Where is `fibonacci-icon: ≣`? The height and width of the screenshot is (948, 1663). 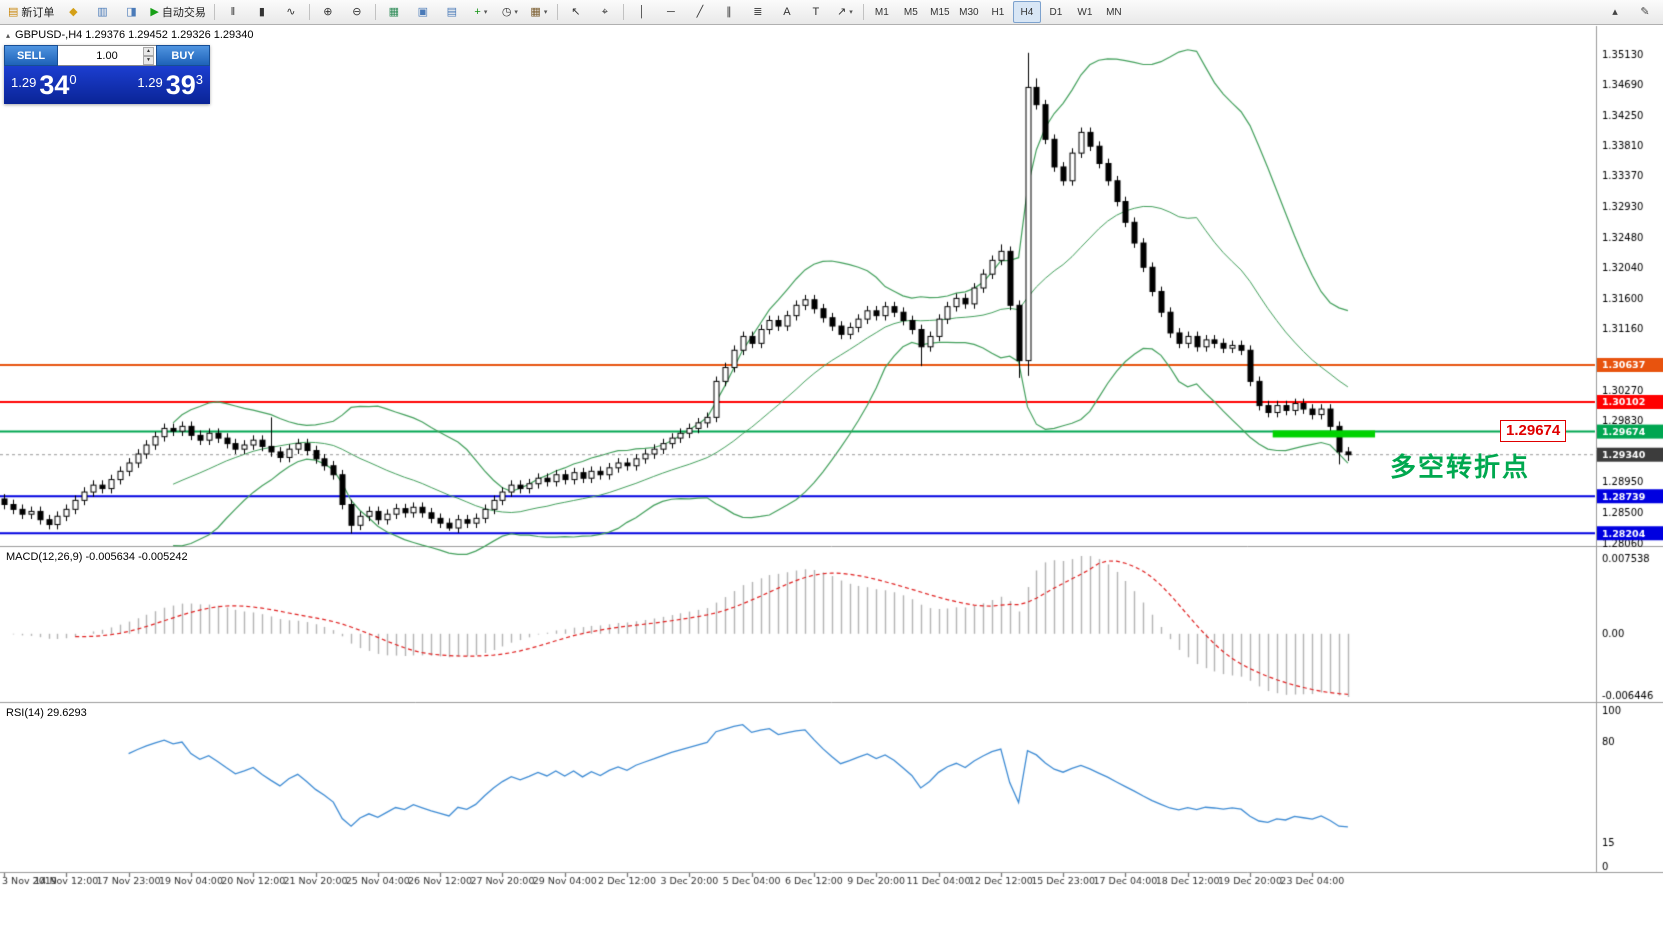
fibonacci-icon: ≣ is located at coordinates (758, 11).